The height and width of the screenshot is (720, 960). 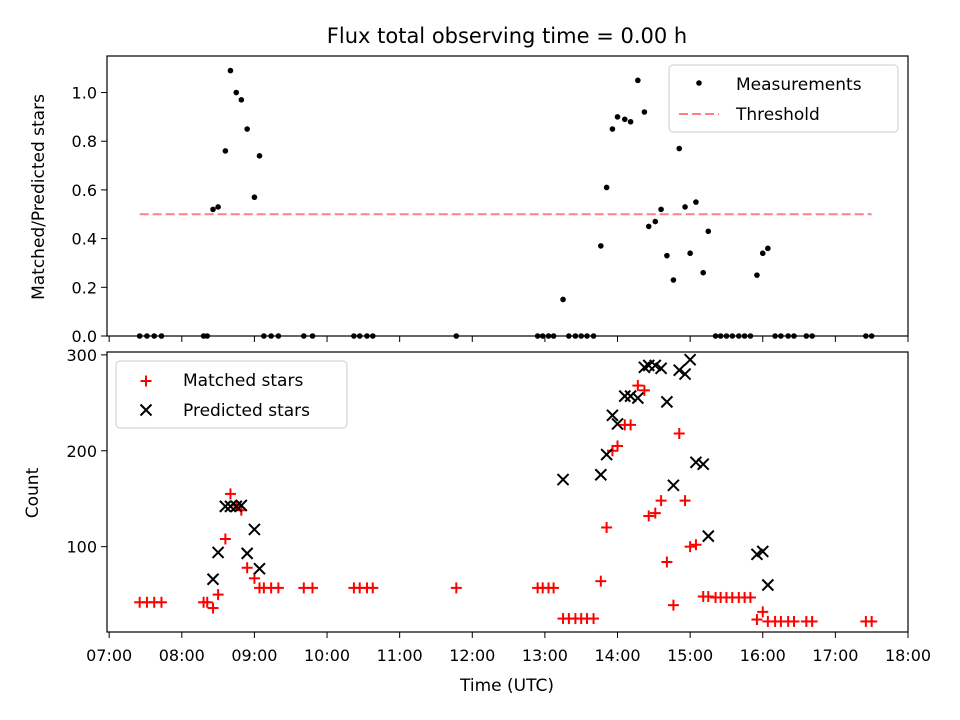 What do you see at coordinates (84, 287) in the screenshot?
I see `y-tick-label: 0.2` at bounding box center [84, 287].